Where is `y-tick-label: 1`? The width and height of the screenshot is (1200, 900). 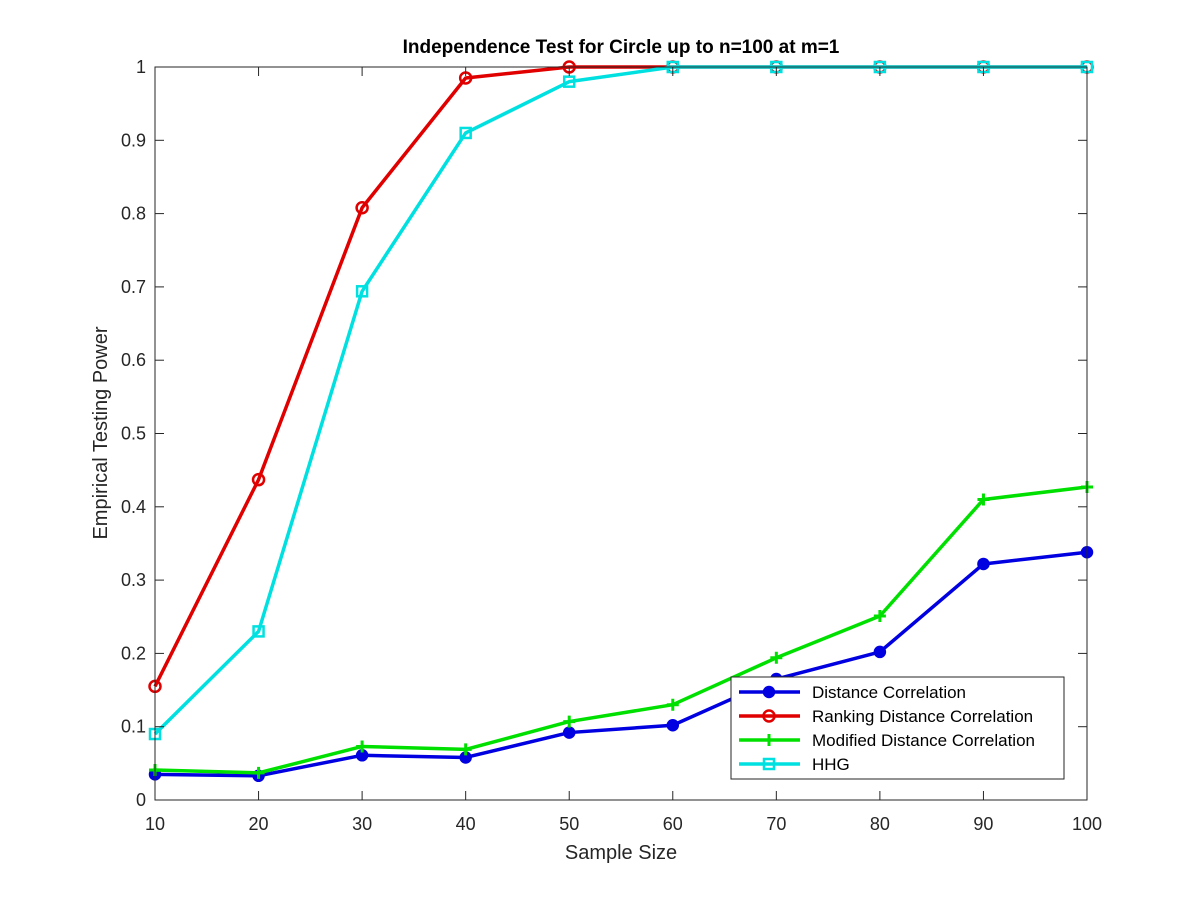 y-tick-label: 1 is located at coordinates (141, 67).